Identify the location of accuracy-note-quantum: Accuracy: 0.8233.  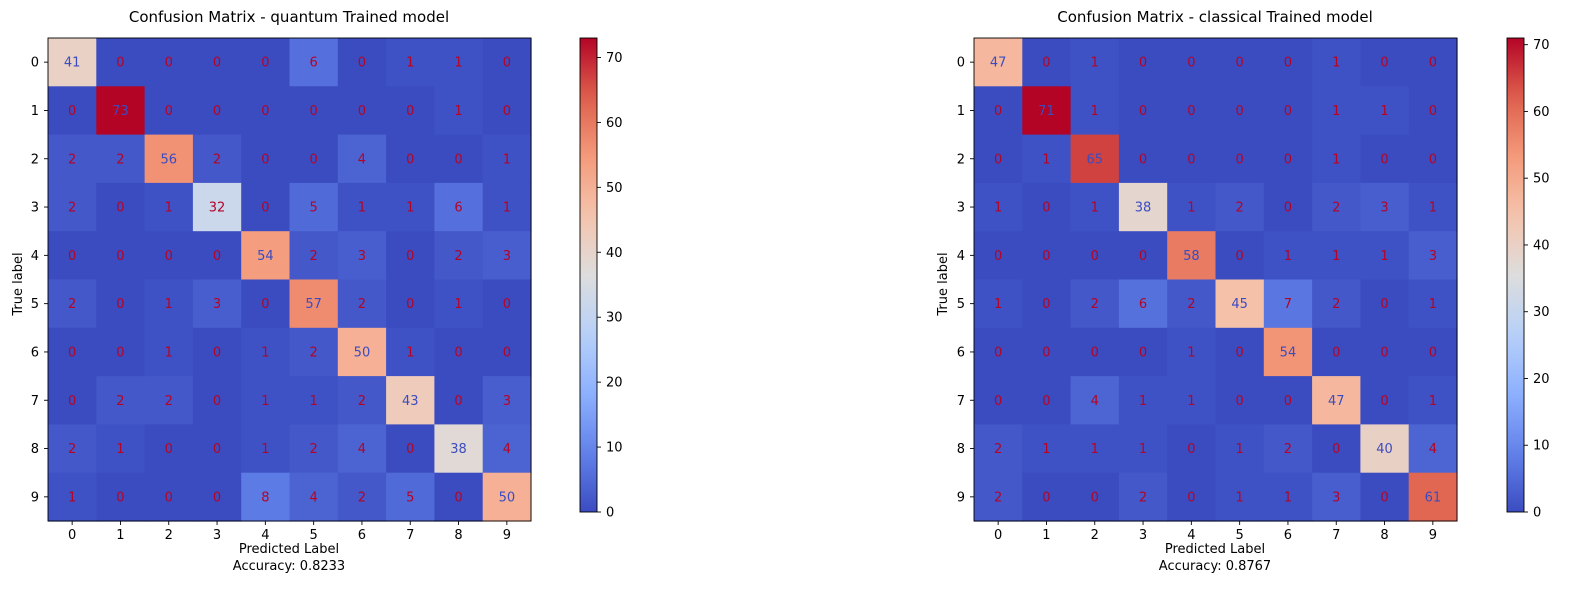
(289, 566).